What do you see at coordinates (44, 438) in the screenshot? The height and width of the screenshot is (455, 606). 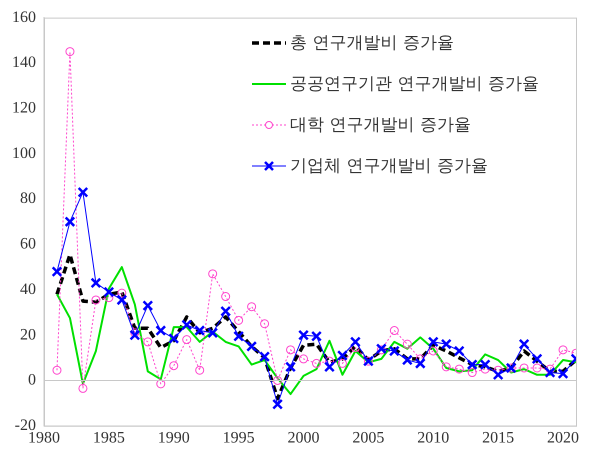 I see `x-tick-label: 1980` at bounding box center [44, 438].